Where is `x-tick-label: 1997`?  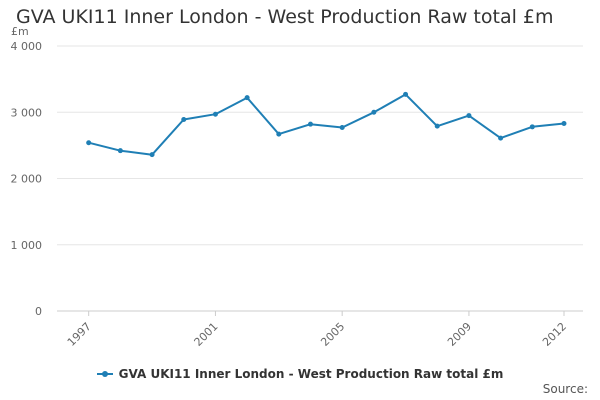
x-tick-label: 1997 is located at coordinates (79, 334).